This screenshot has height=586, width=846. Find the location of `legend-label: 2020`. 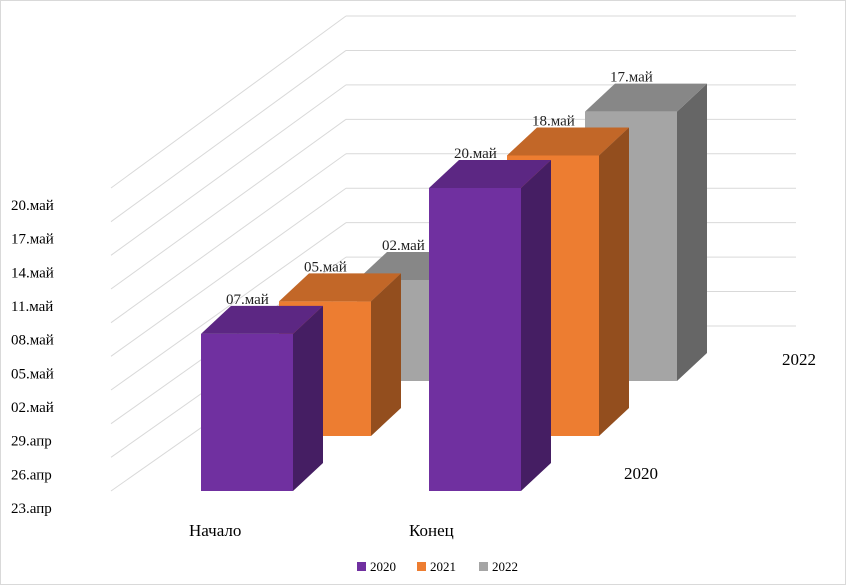

legend-label: 2020 is located at coordinates (383, 566).